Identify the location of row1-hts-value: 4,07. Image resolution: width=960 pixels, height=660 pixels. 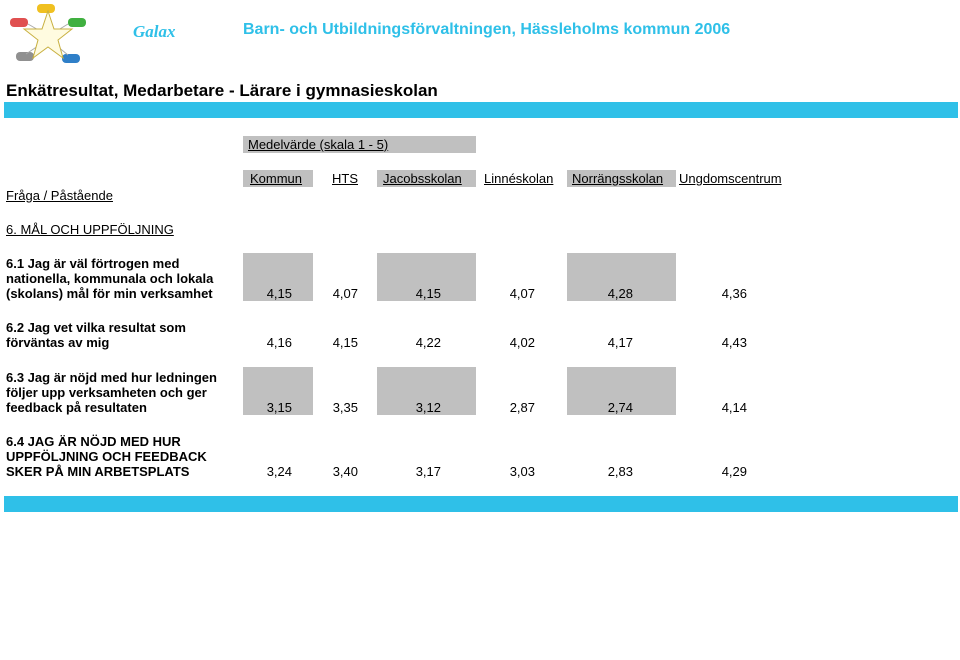
(345, 293).